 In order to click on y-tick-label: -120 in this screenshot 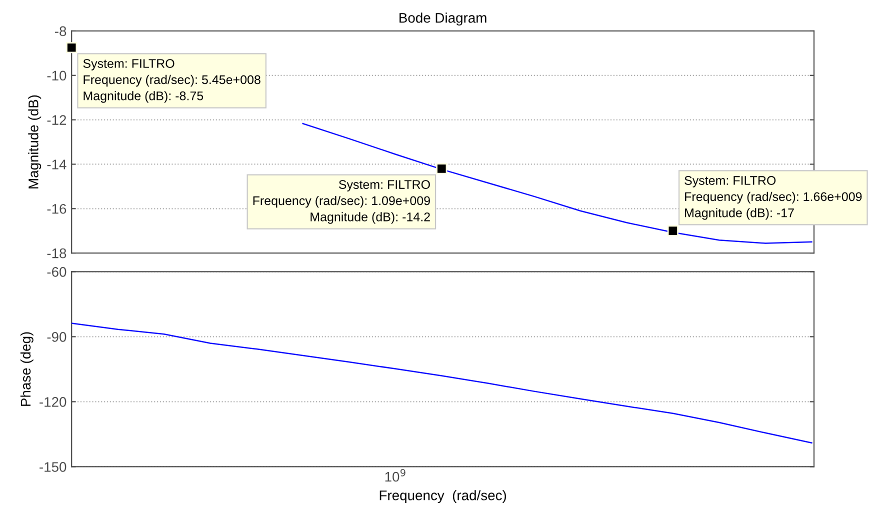, I will do `click(53, 402)`.